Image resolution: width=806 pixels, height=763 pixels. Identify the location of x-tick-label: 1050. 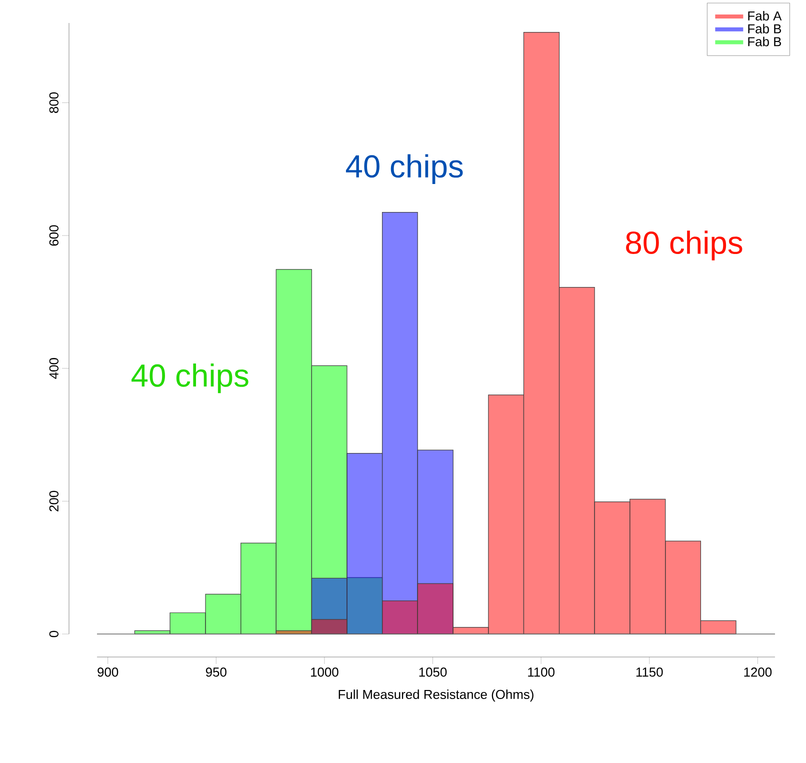
(433, 672).